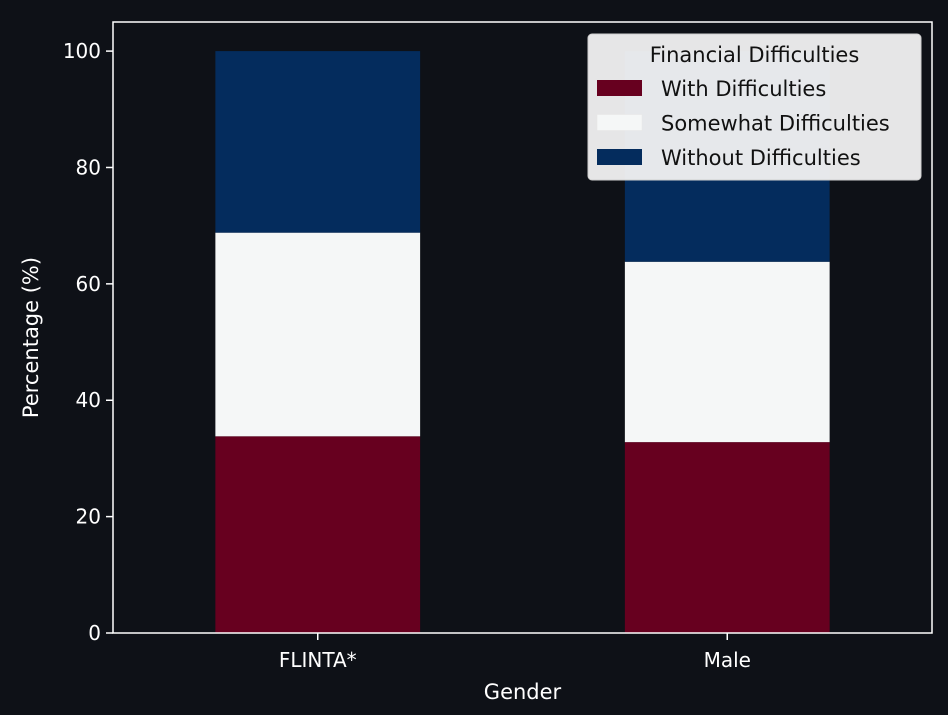 The width and height of the screenshot is (948, 715). I want to click on legend-label: Somewhat Difficulties, so click(775, 124).